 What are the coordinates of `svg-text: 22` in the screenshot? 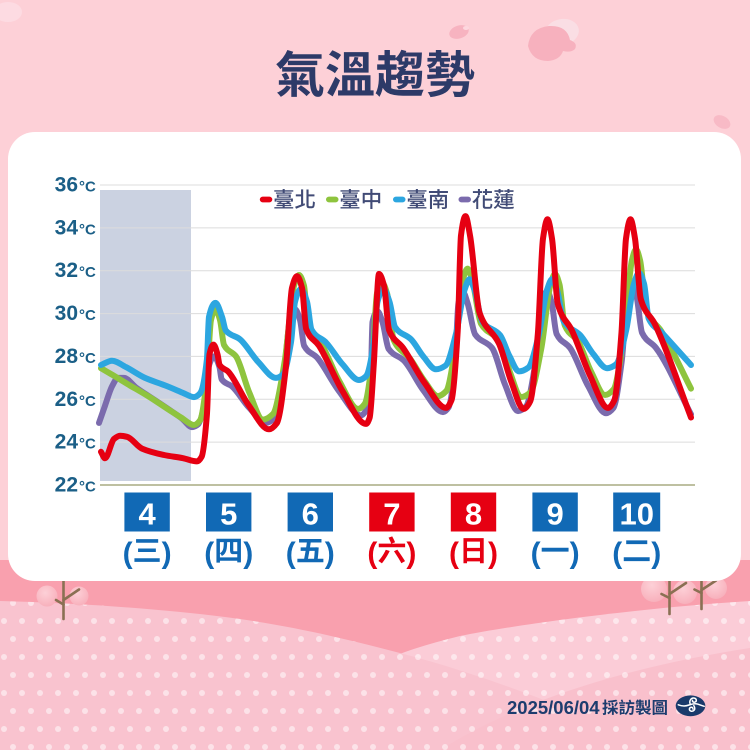 It's located at (66, 485).